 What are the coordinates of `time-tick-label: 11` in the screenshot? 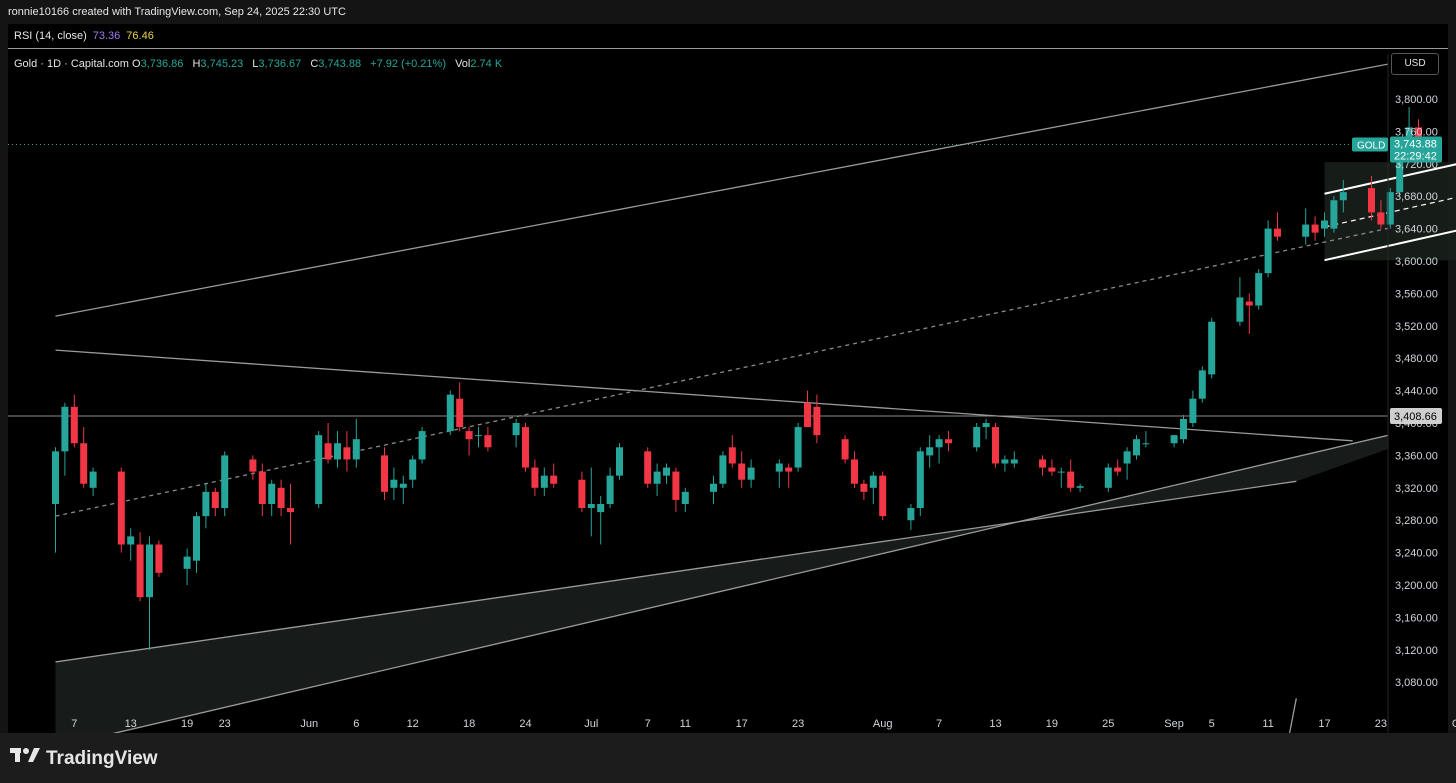 It's located at (685, 724).